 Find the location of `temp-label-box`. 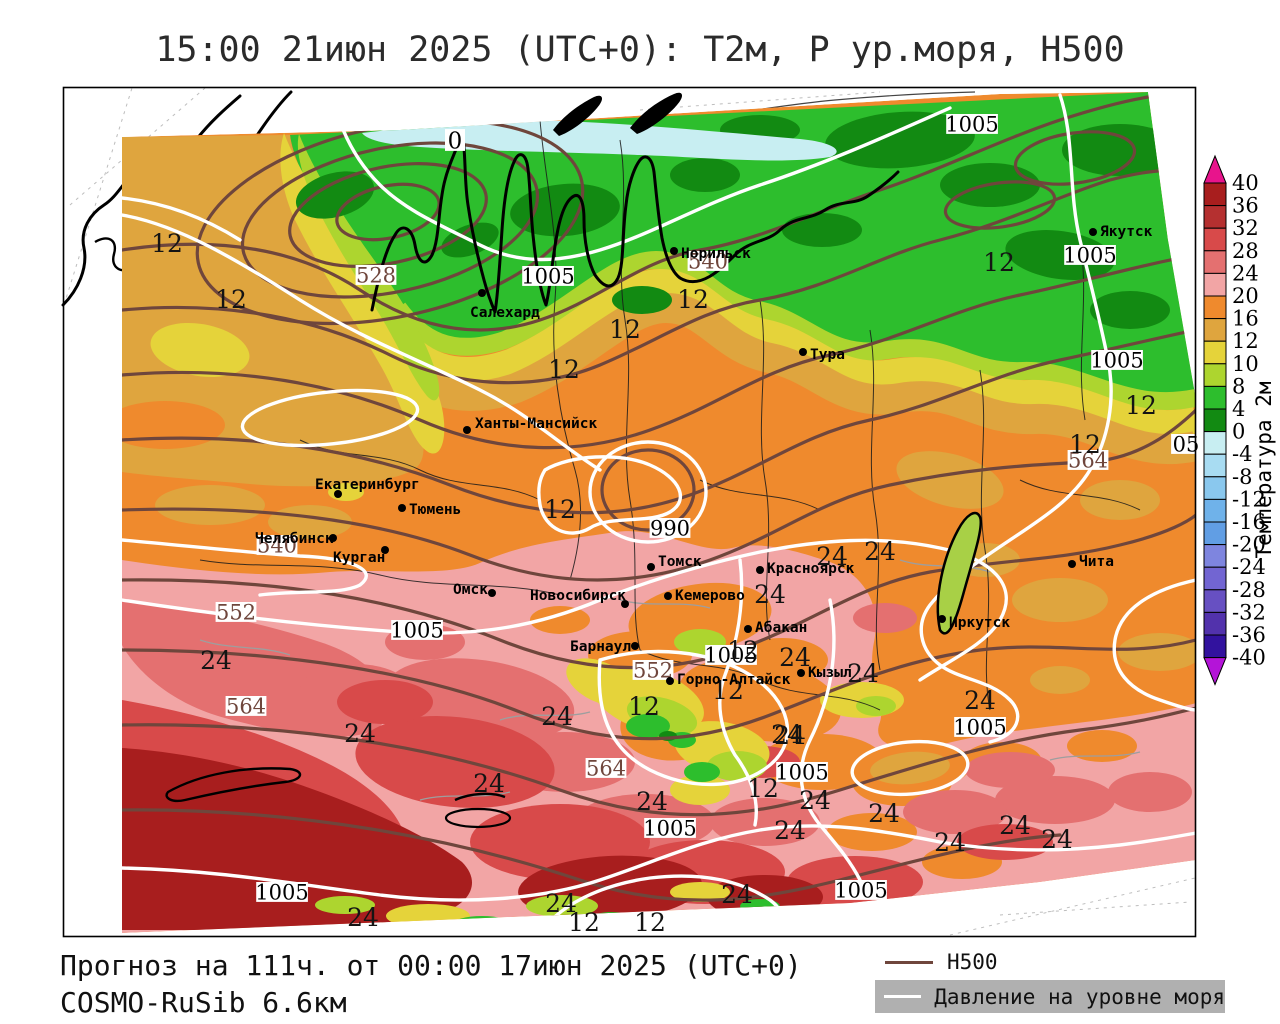

temp-label-box is located at coordinates (455, 140).